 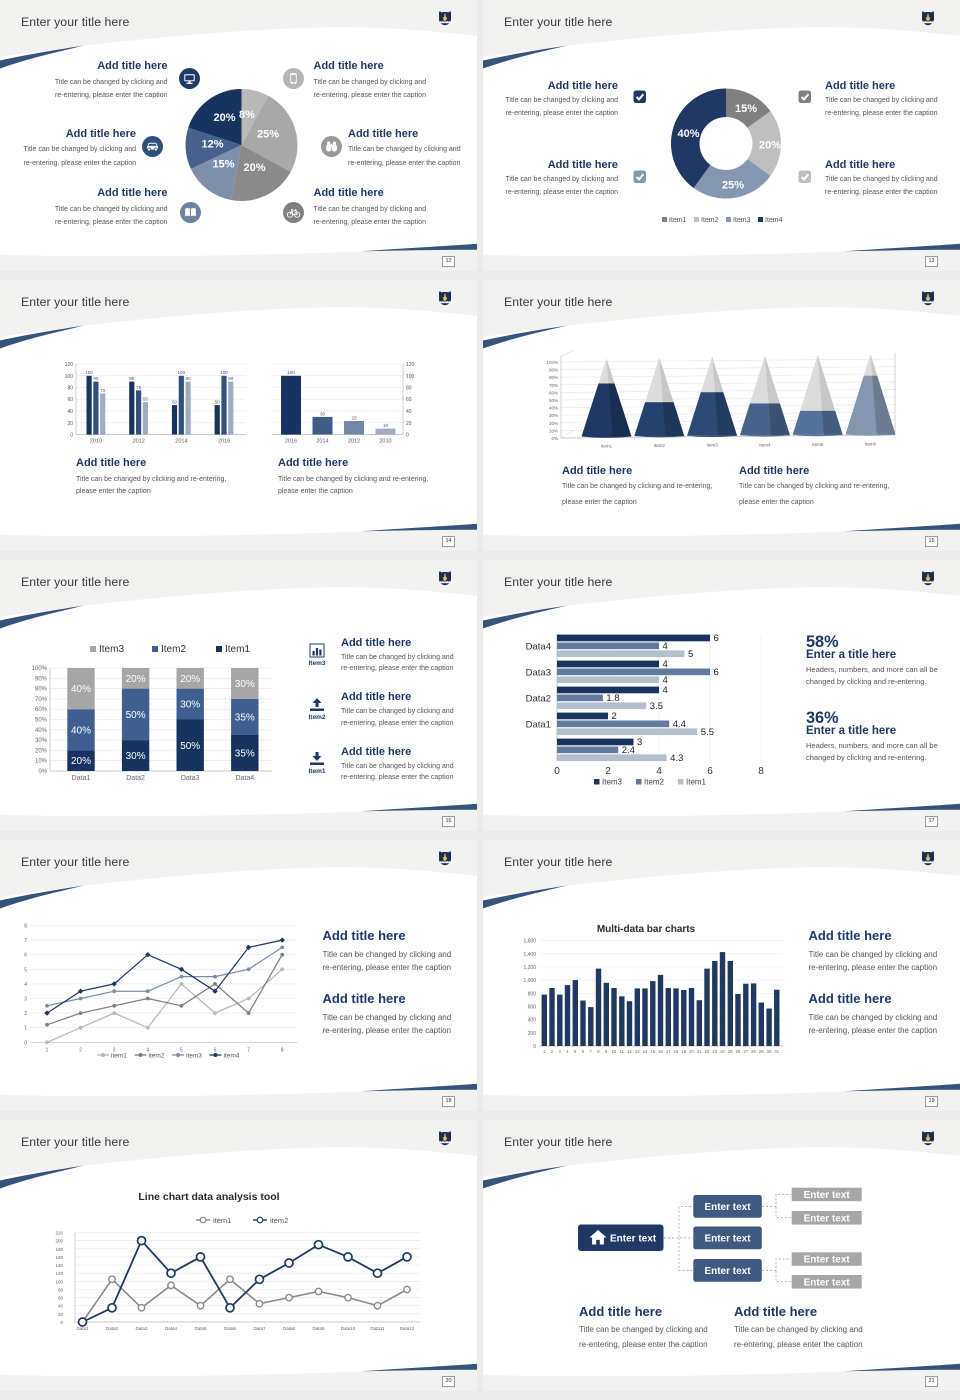 What do you see at coordinates (59, 1249) in the screenshot?
I see `svg-text: 180` at bounding box center [59, 1249].